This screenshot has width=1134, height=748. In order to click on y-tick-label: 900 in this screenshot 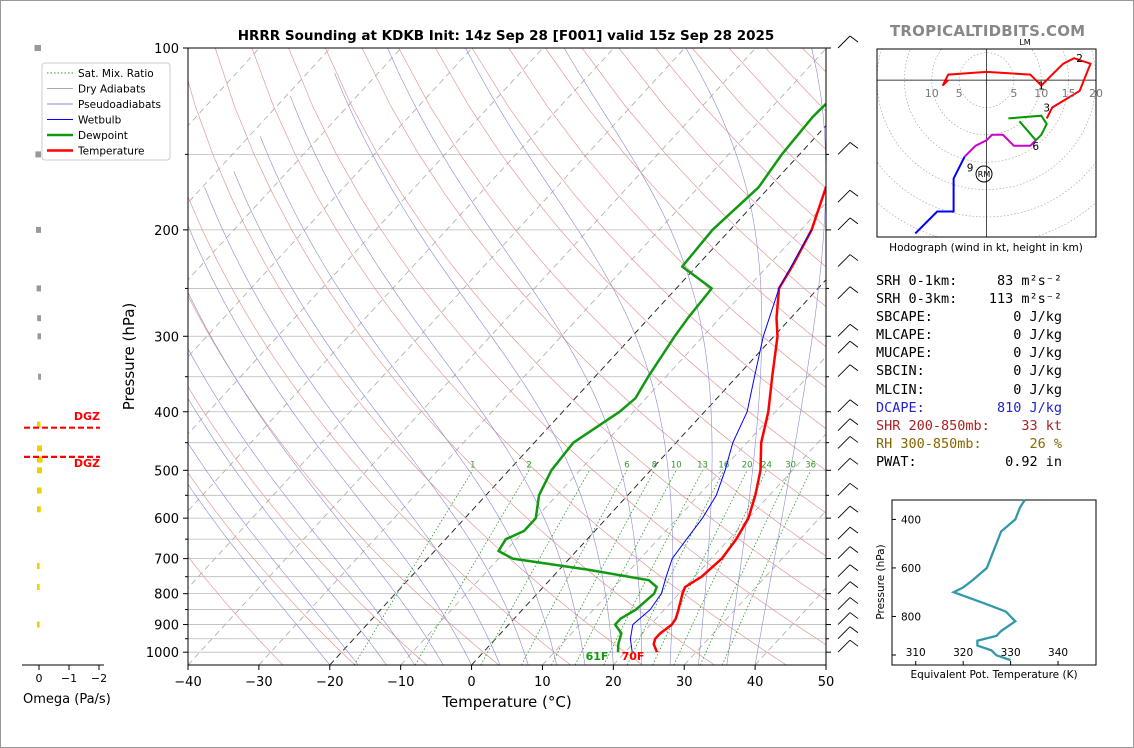, I will do `click(166, 626)`.